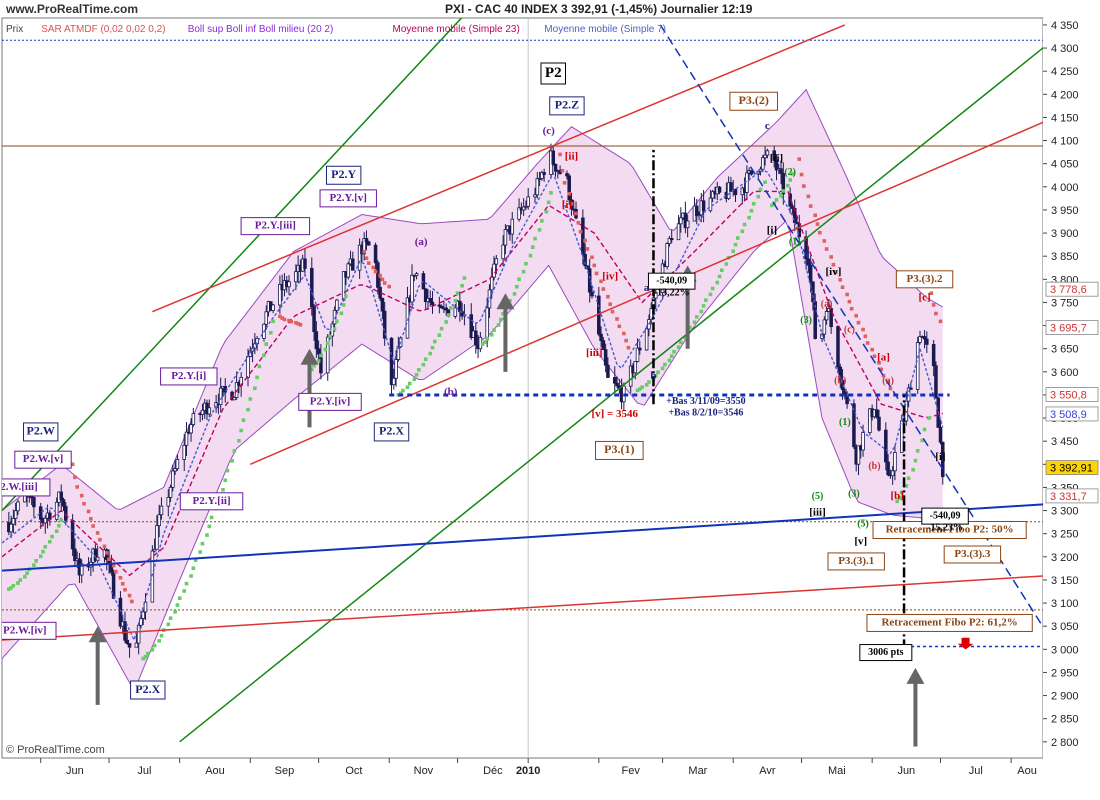 Image resolution: width=1100 pixels, height=800 pixels. What do you see at coordinates (767, 126) in the screenshot?
I see `wave-label: c` at bounding box center [767, 126].